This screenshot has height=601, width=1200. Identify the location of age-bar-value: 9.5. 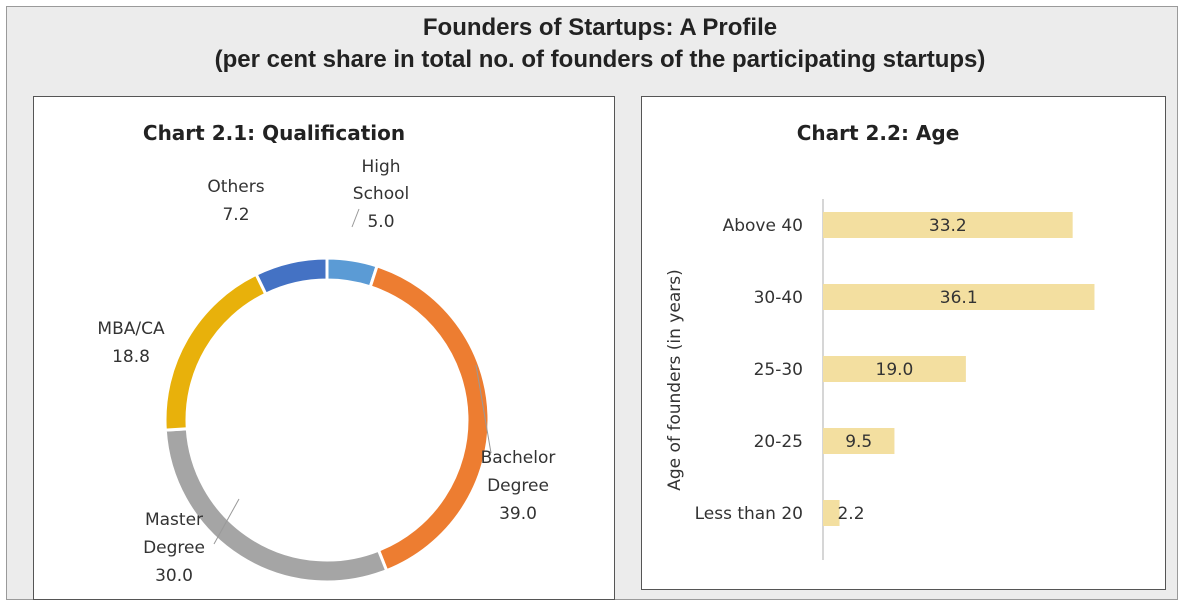
(858, 442).